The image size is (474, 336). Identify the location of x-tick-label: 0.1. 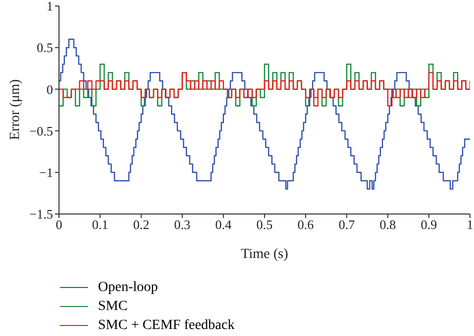
(100, 224).